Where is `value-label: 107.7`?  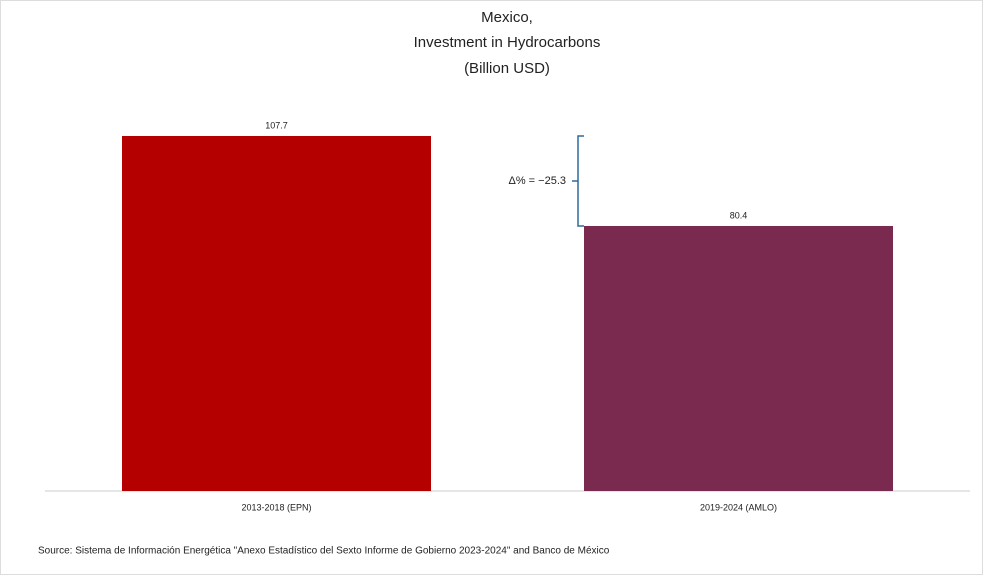
value-label: 107.7 is located at coordinates (276, 125).